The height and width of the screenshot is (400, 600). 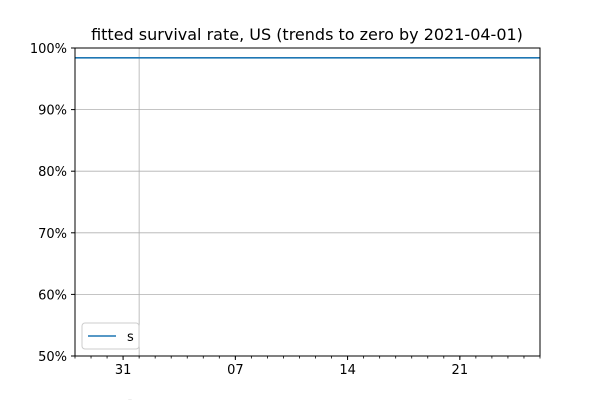 I want to click on partial-x-label: -, so click(x=130, y=396).